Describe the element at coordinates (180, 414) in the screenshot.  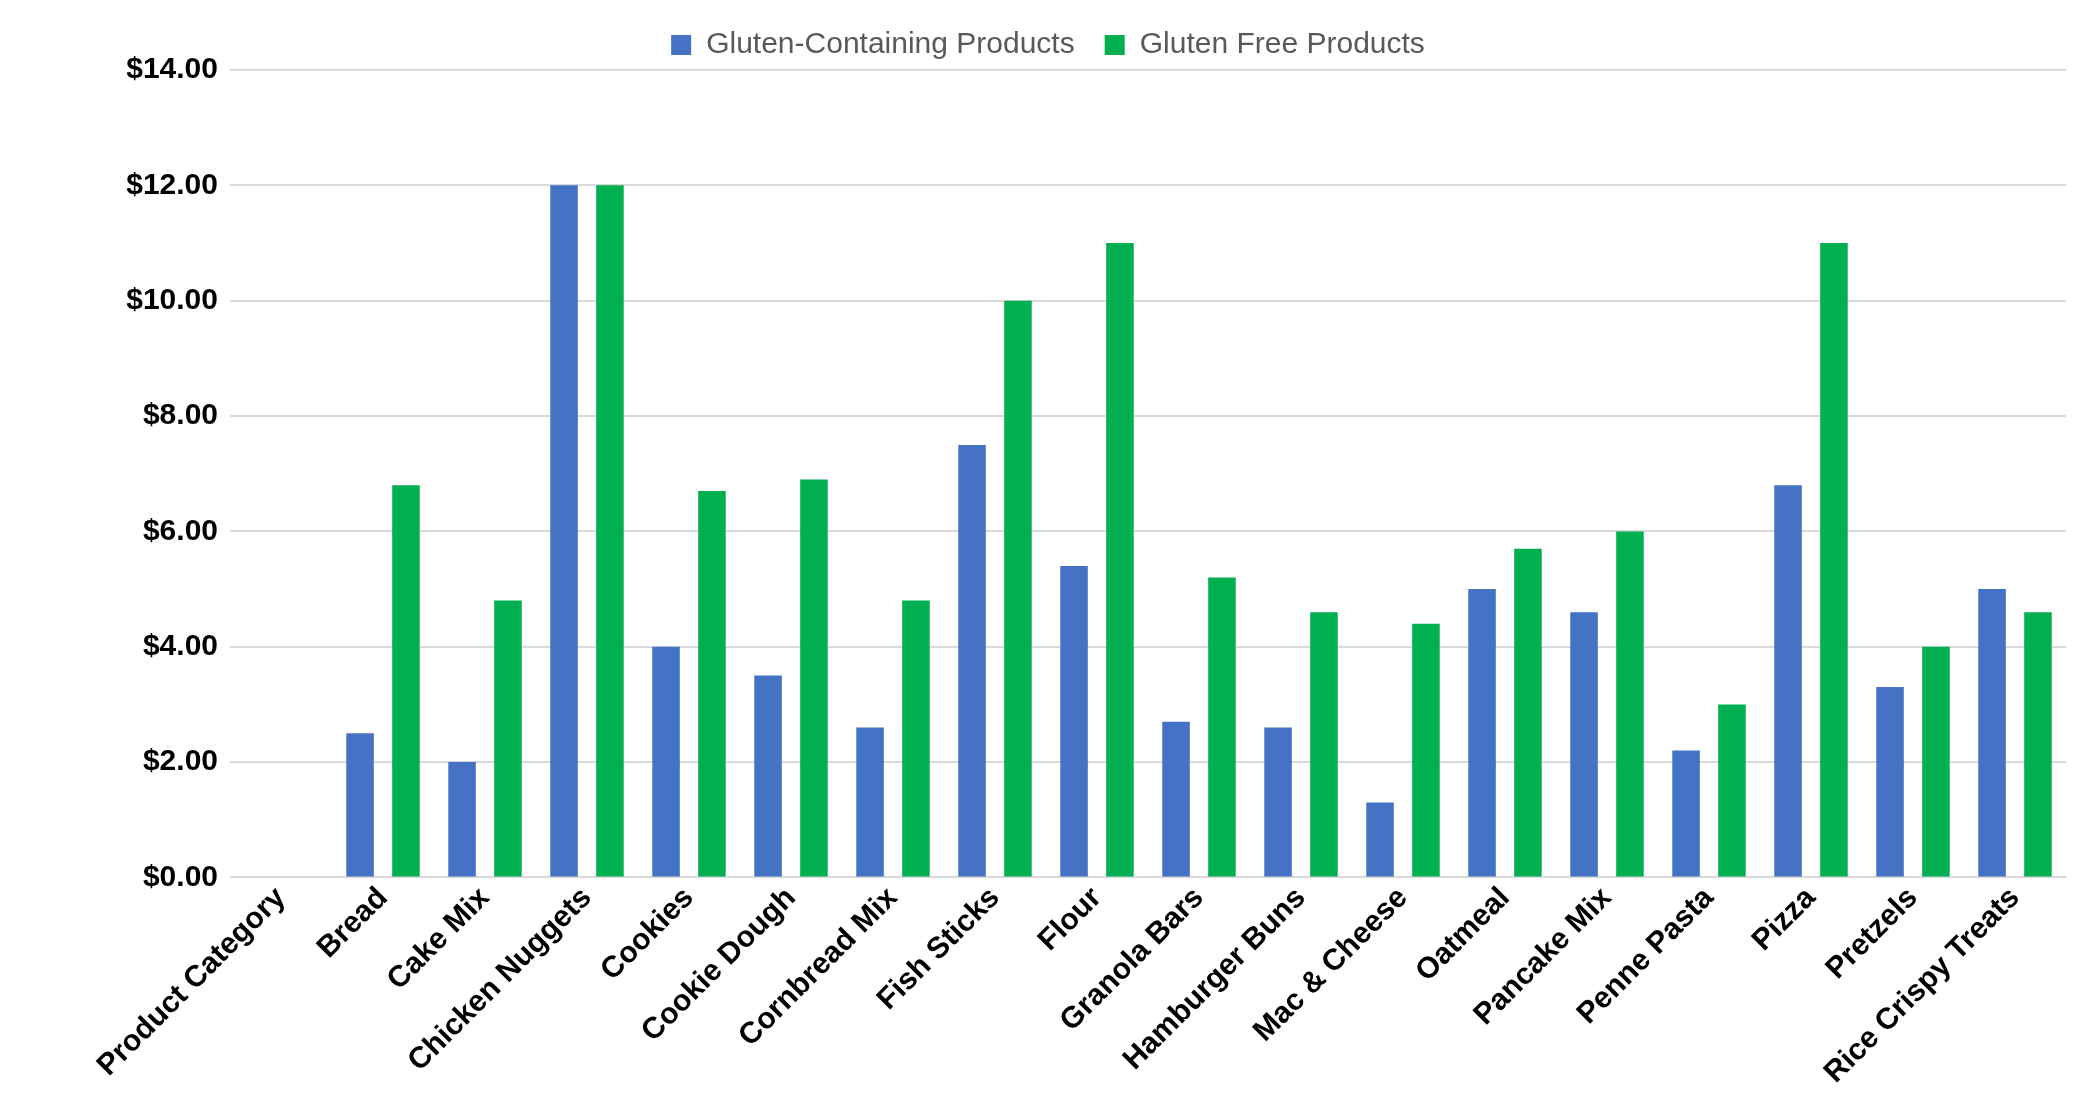
I see `y-tick-label: $8.00` at that location.